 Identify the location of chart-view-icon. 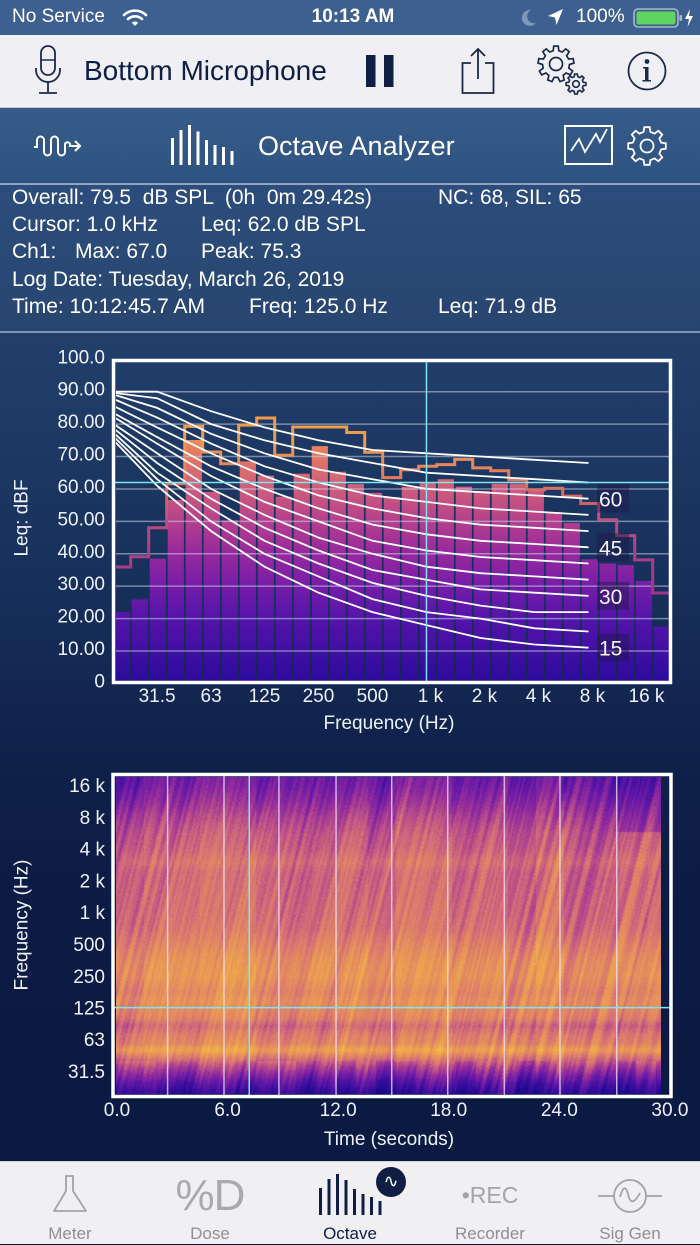
(588, 145).